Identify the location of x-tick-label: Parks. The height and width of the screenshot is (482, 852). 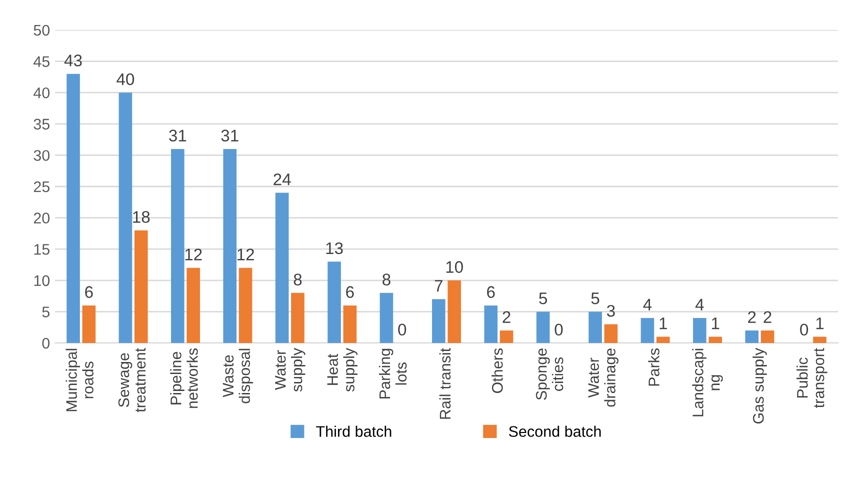
(654, 367).